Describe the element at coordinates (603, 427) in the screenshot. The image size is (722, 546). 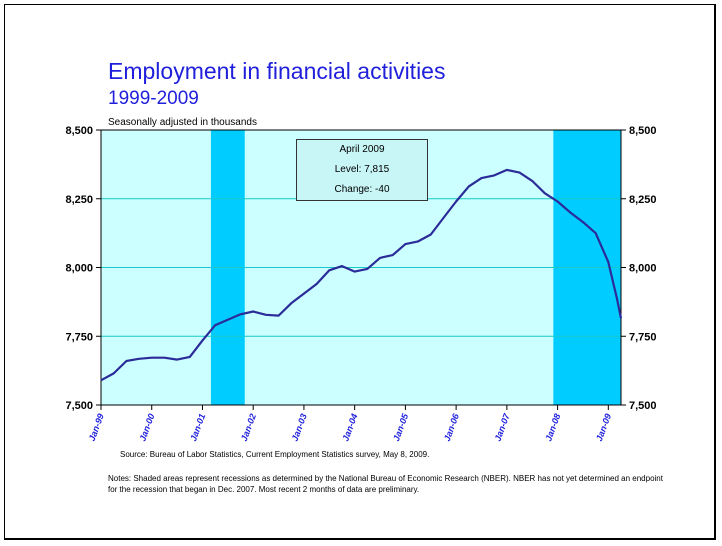
I see `x-tick-label: Jan-09` at that location.